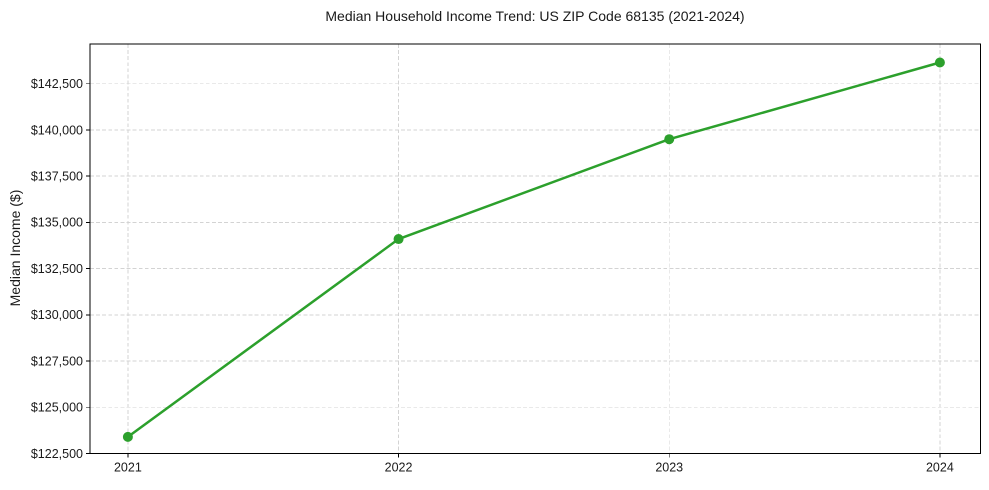 This screenshot has width=989, height=490. What do you see at coordinates (399, 468) in the screenshot?
I see `x-tick-label: 2022` at bounding box center [399, 468].